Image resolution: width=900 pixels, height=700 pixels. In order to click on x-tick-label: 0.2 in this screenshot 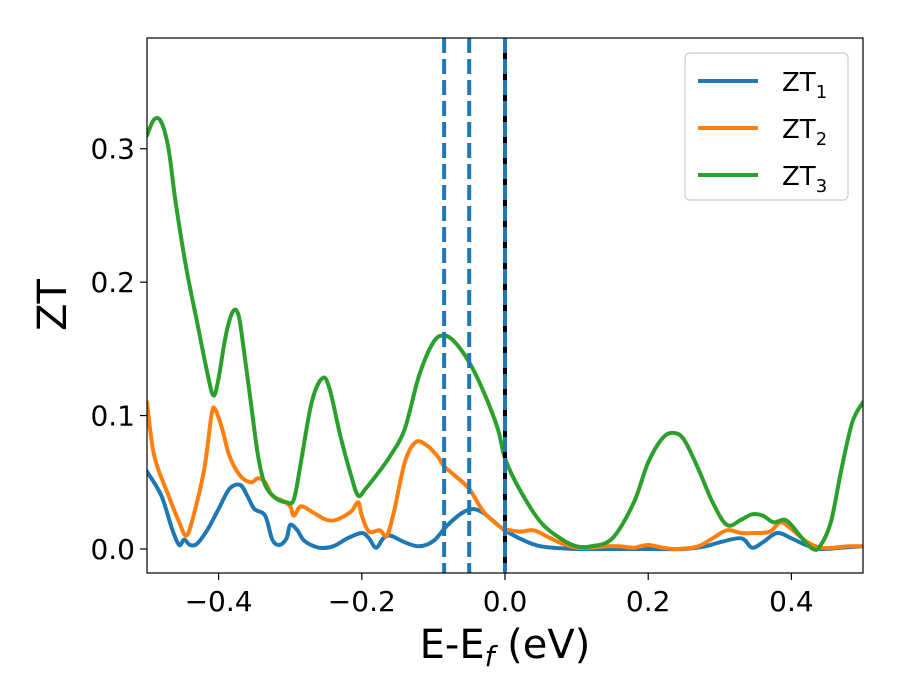, I will do `click(648, 601)`.